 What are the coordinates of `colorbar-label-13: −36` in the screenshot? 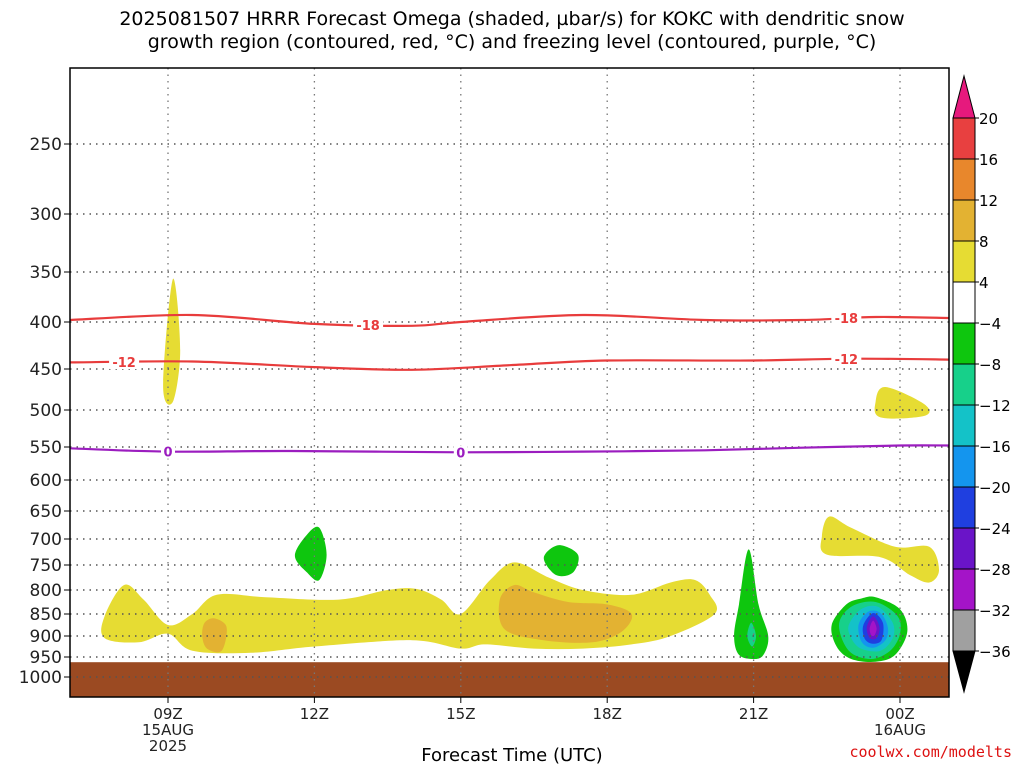 It's located at (995, 652).